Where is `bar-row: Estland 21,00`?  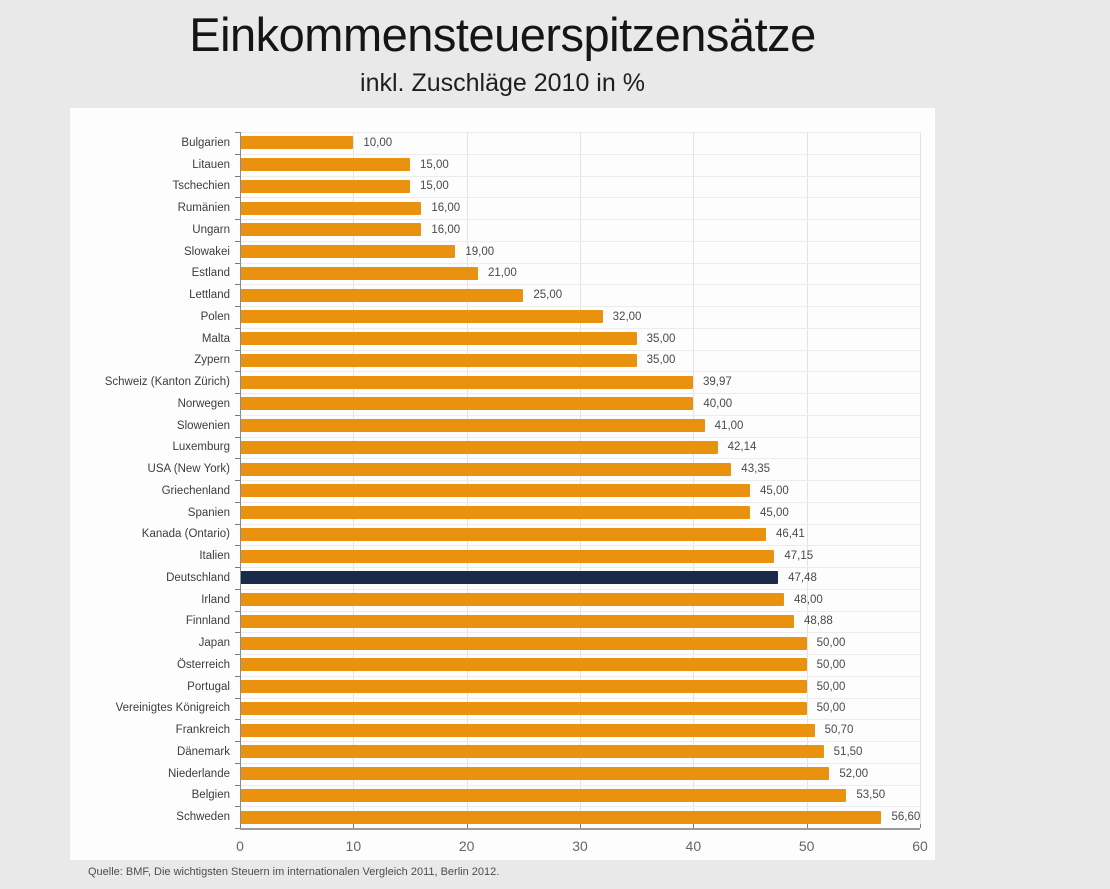
bar-row: Estland 21,00 is located at coordinates (495, 274).